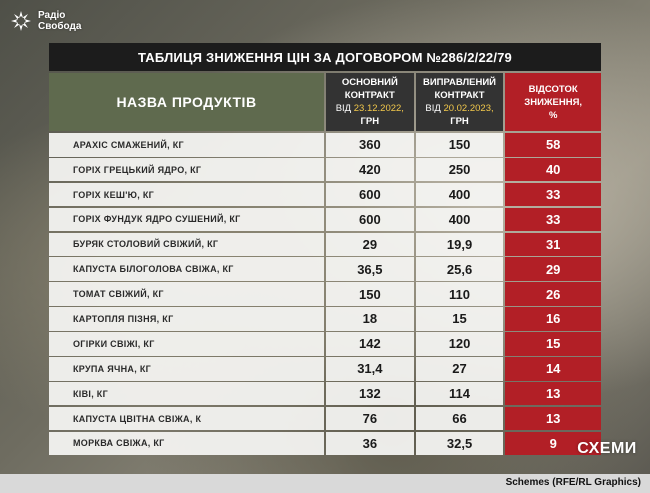 This screenshot has width=650, height=493. Describe the element at coordinates (187, 369) in the screenshot. I see `product-name-cell: КРУПА ЯЧНА, КГ` at that location.